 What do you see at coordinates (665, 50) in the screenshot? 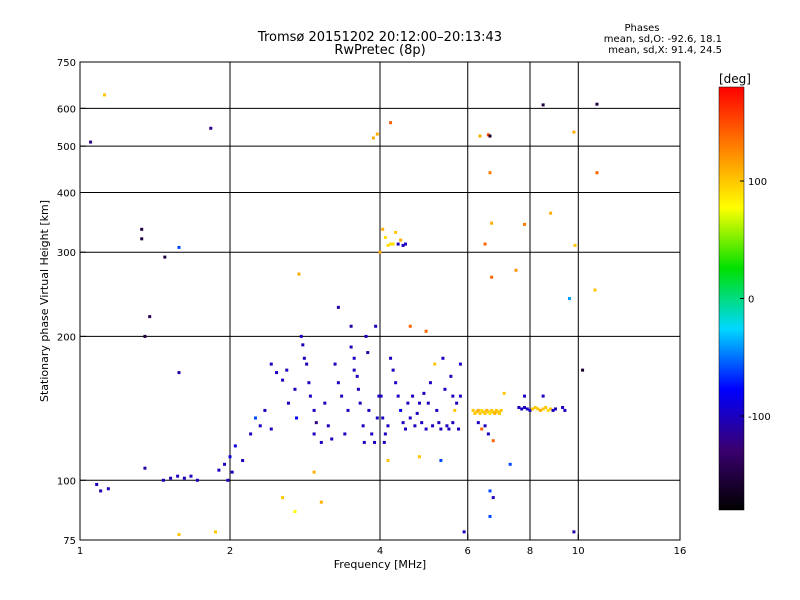
I see `phases-mean-x: mean, sd,X: 91.4, 24.5` at bounding box center [665, 50].